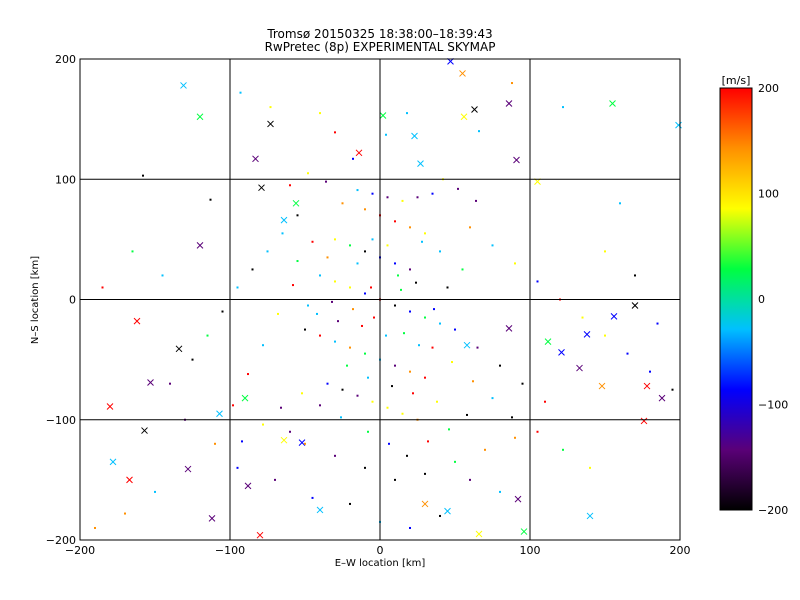 This screenshot has width=800, height=600. I want to click on colorbar-tick-label: 0, so click(761, 299).